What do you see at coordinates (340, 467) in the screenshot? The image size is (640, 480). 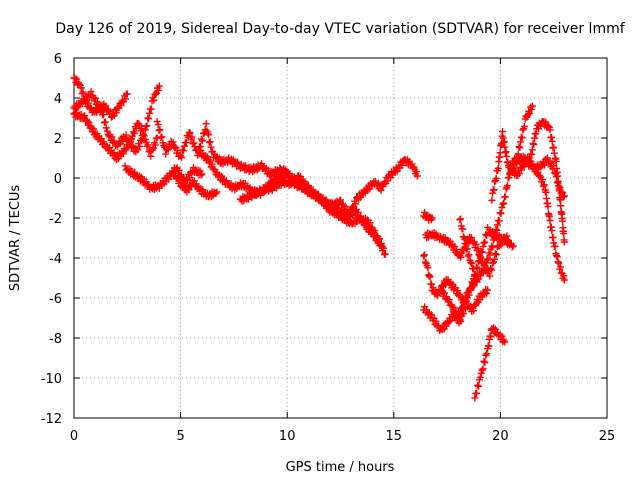 I see `x-axis-label: GPS time / hours` at bounding box center [340, 467].